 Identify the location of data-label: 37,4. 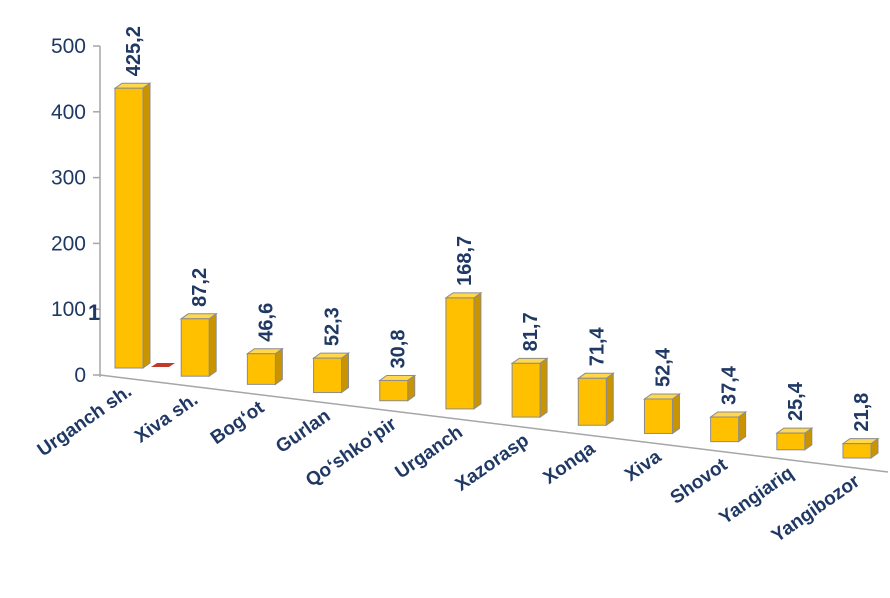
(730, 385).